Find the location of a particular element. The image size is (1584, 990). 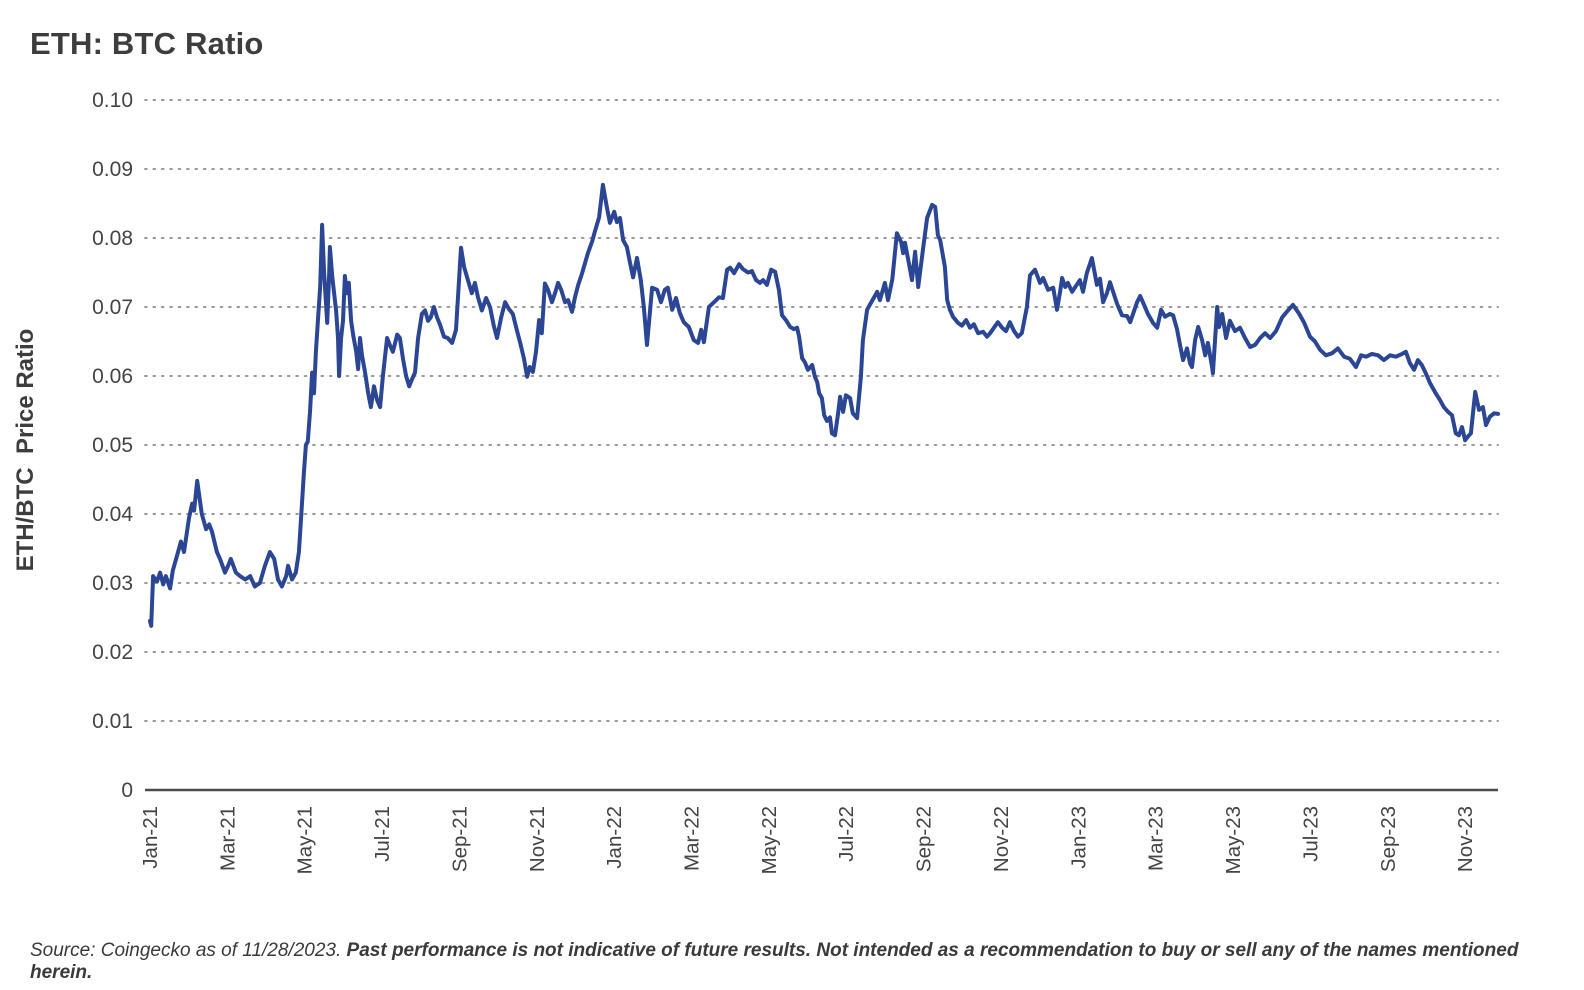

x-tick-label: May-21 is located at coordinates (305, 840).